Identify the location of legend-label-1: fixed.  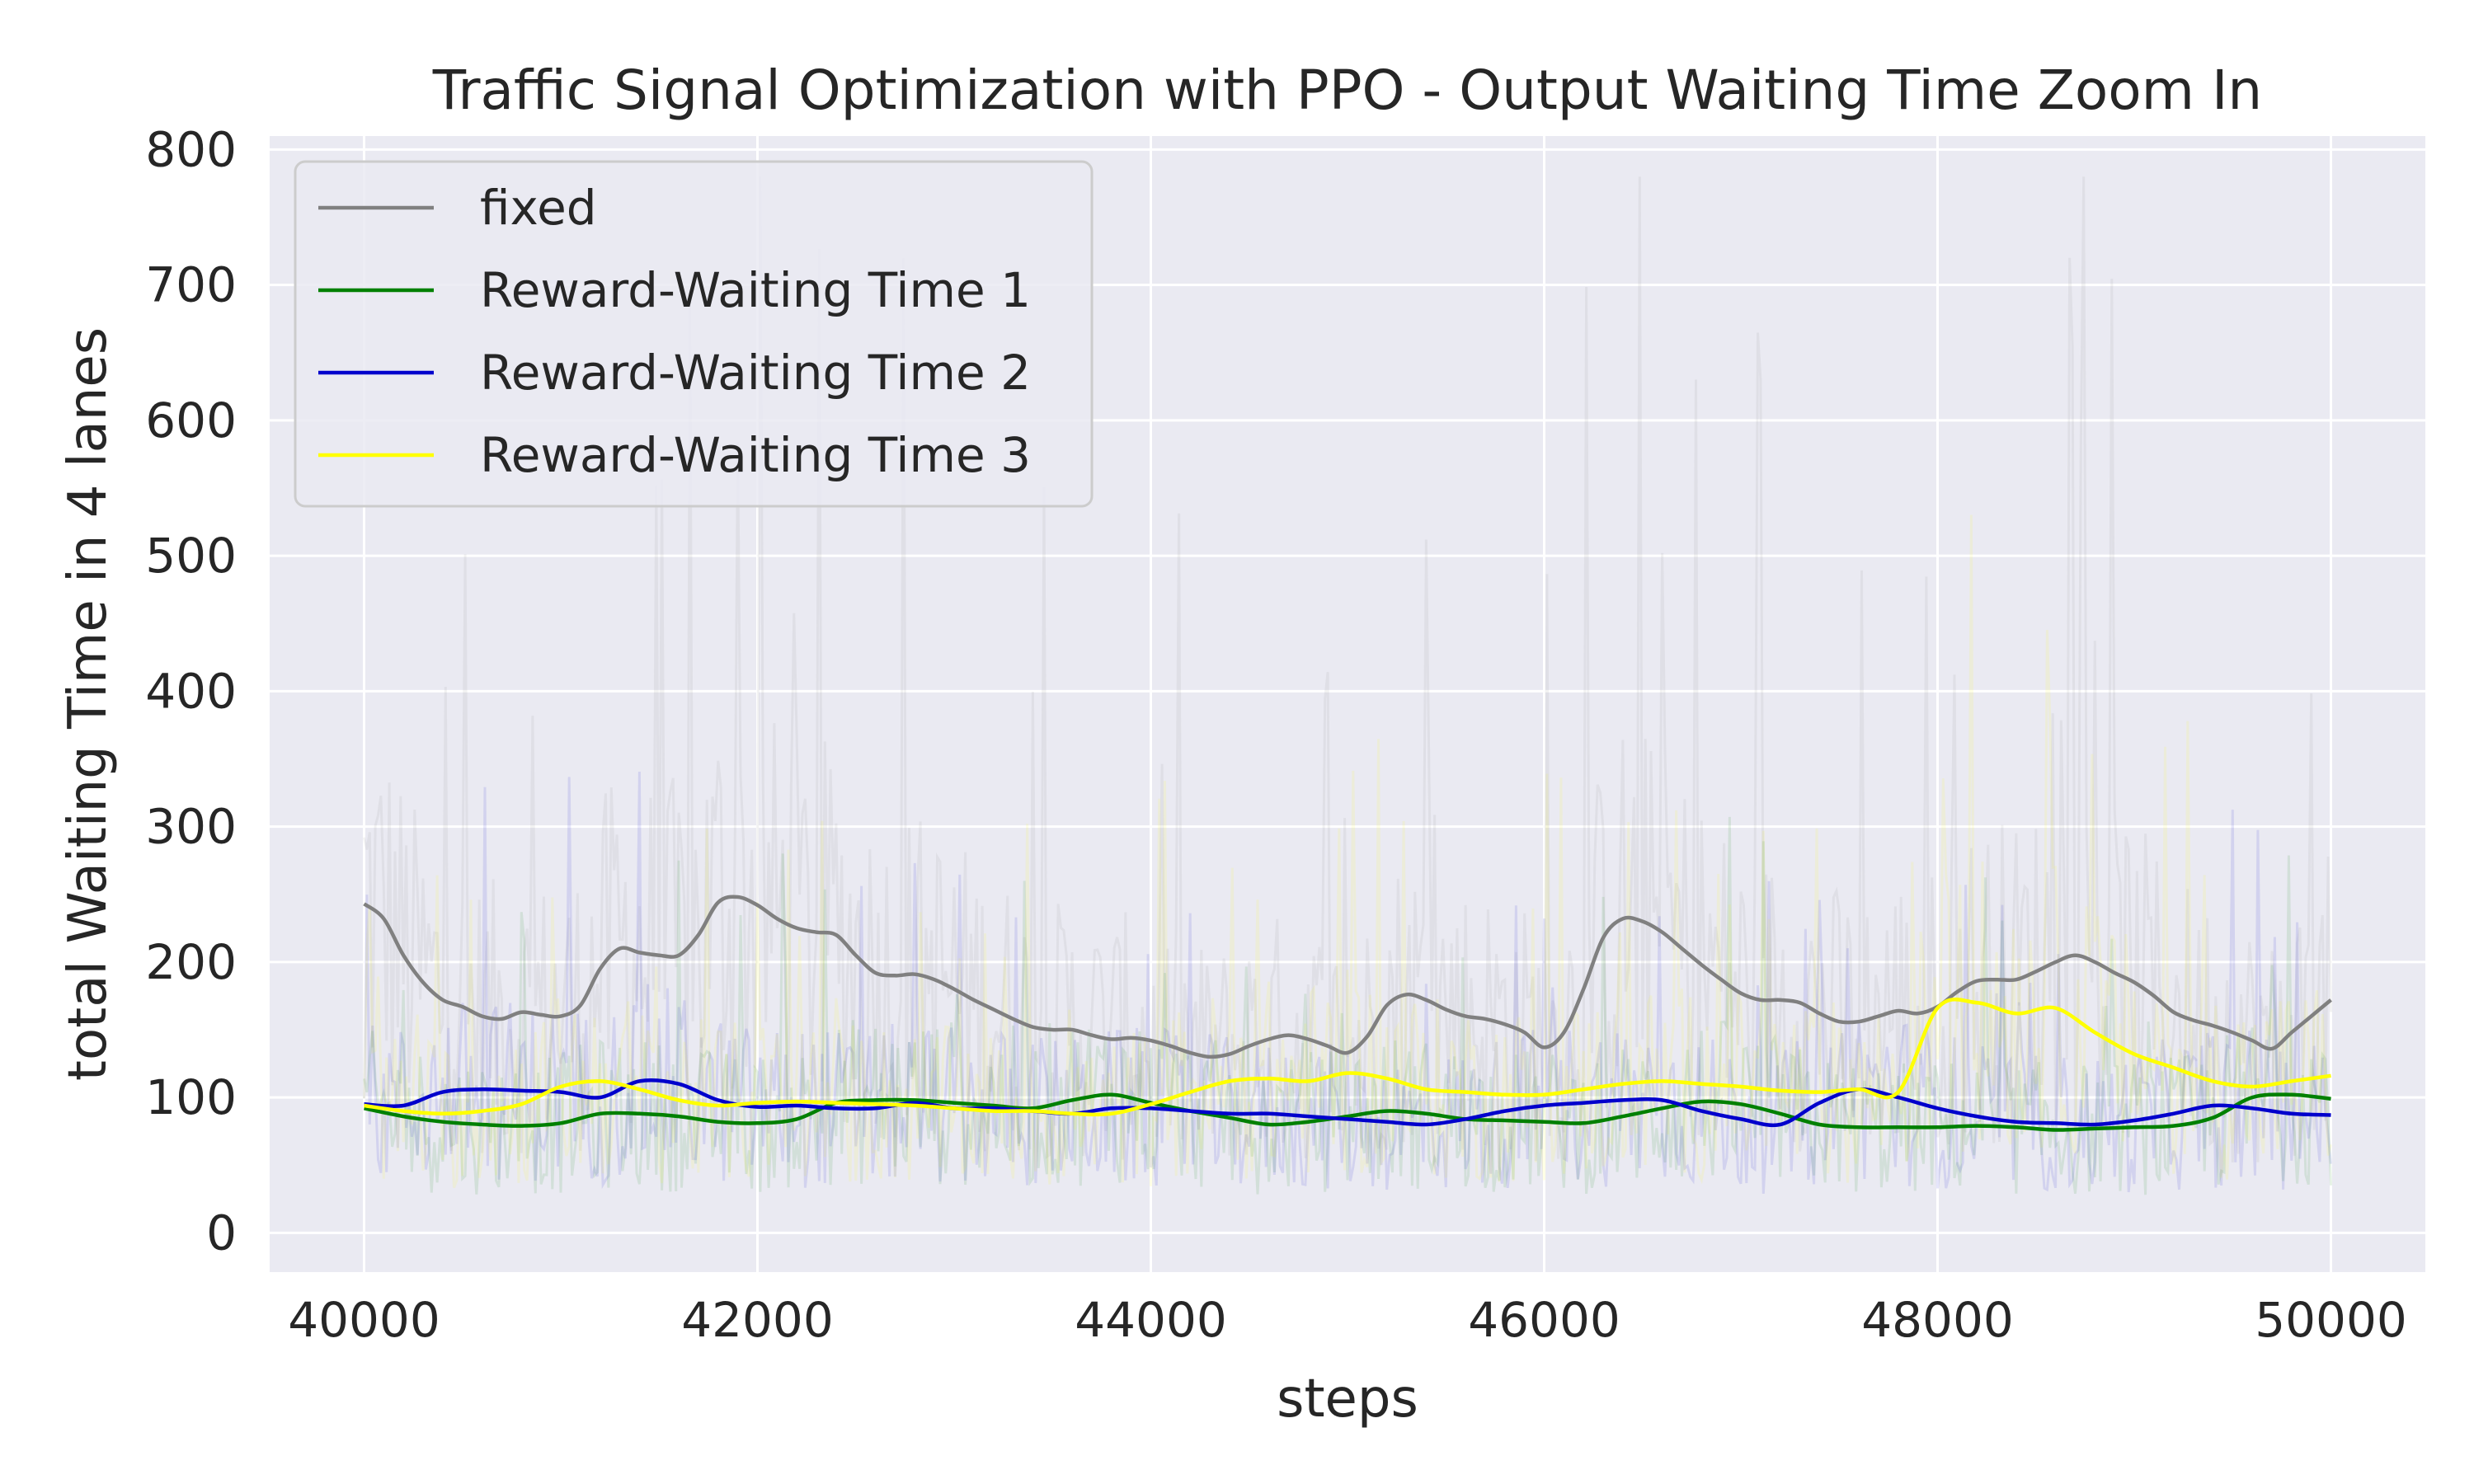
(538, 208).